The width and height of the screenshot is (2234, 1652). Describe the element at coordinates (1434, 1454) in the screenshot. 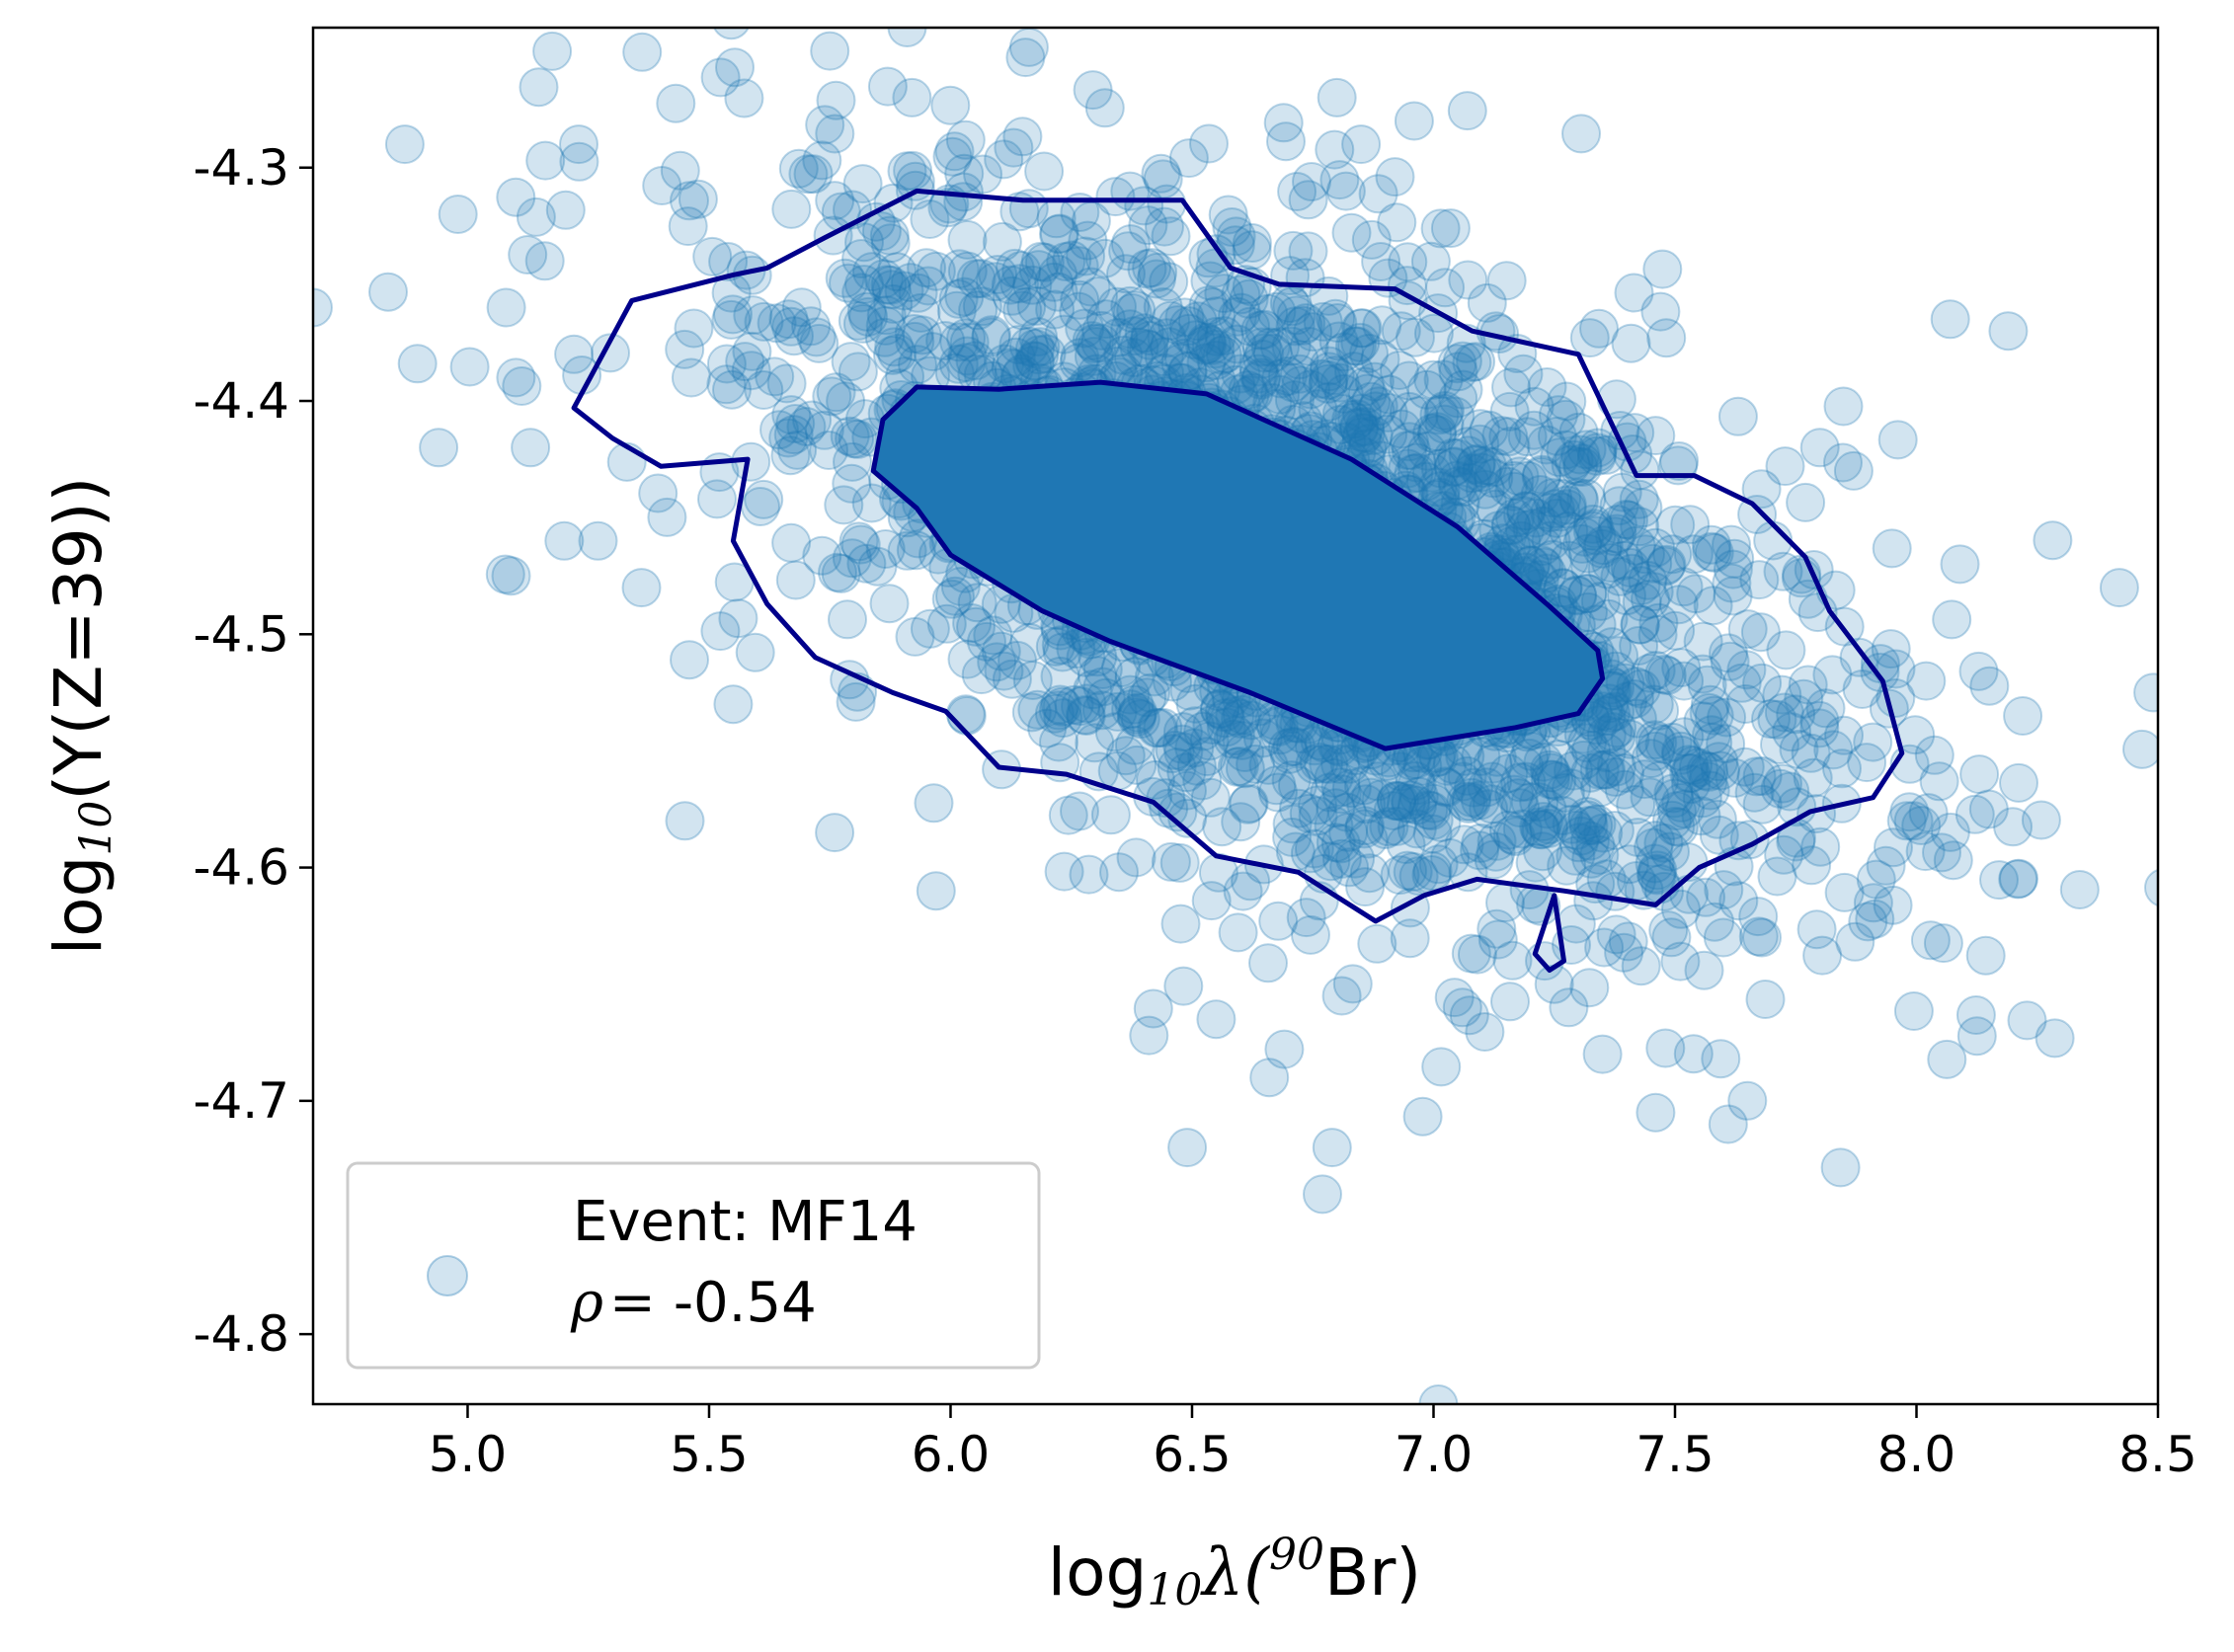

I see `x-tick-label: 7.0` at that location.